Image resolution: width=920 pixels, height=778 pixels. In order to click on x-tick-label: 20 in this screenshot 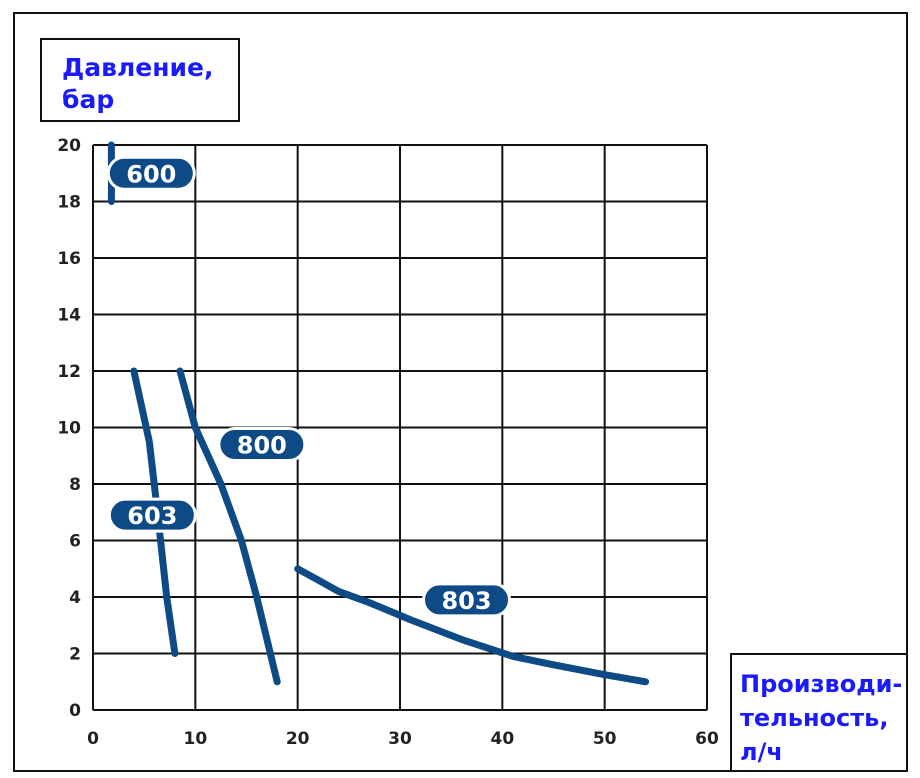, I will do `click(298, 739)`.